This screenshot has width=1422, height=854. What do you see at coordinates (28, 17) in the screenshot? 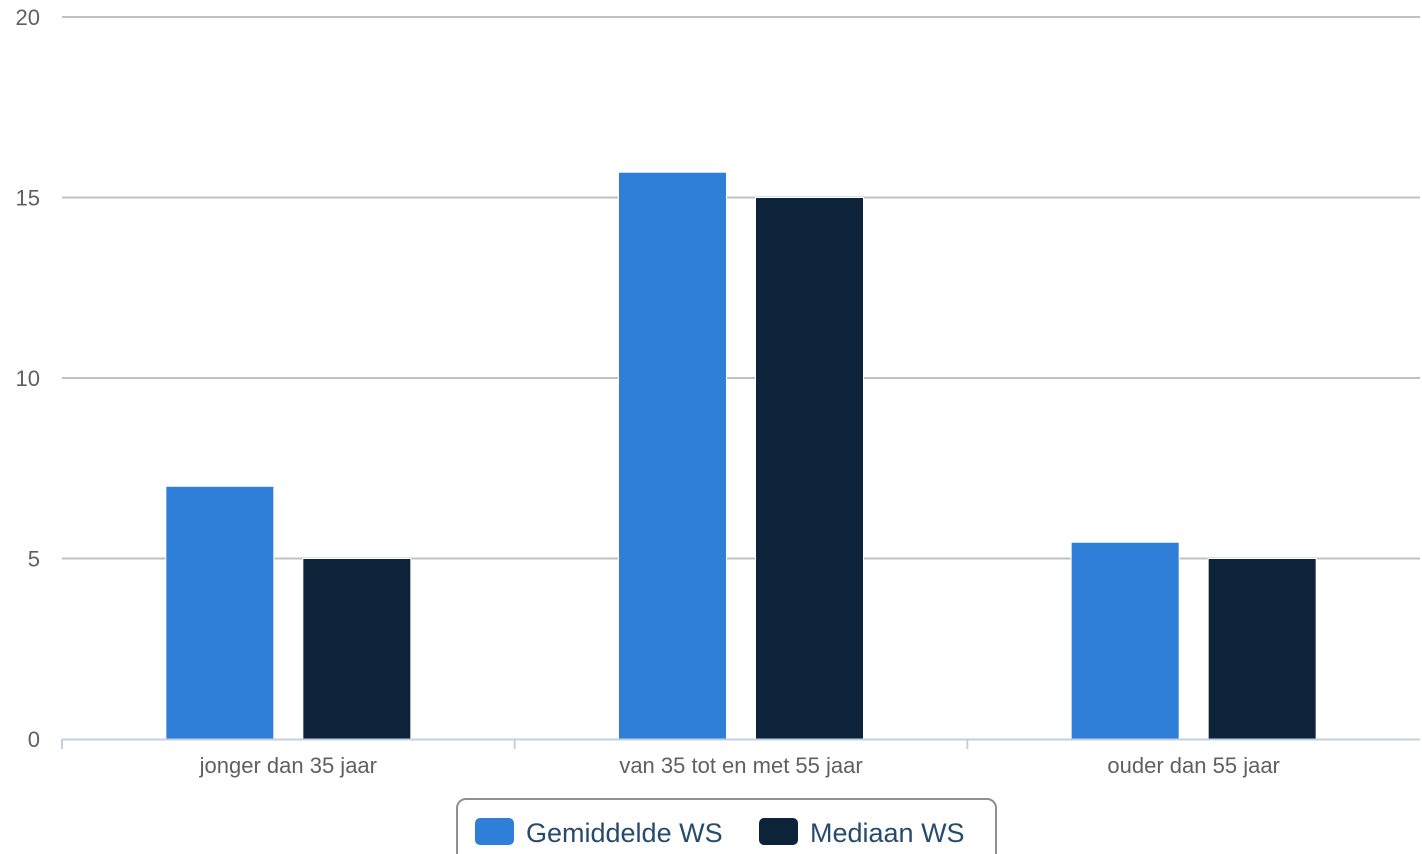
I see `y-tick-label: 20` at bounding box center [28, 17].